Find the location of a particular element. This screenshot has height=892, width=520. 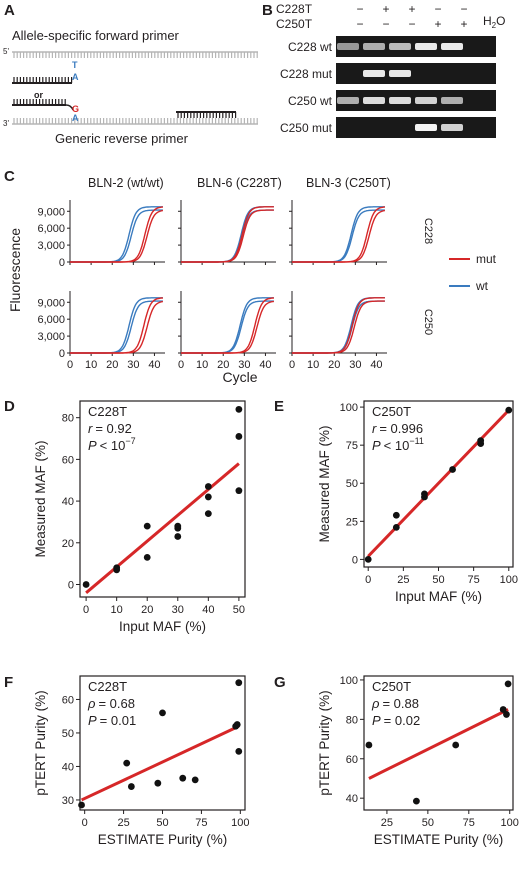

annotation-p-value: P = 0.01 is located at coordinates (112, 720).